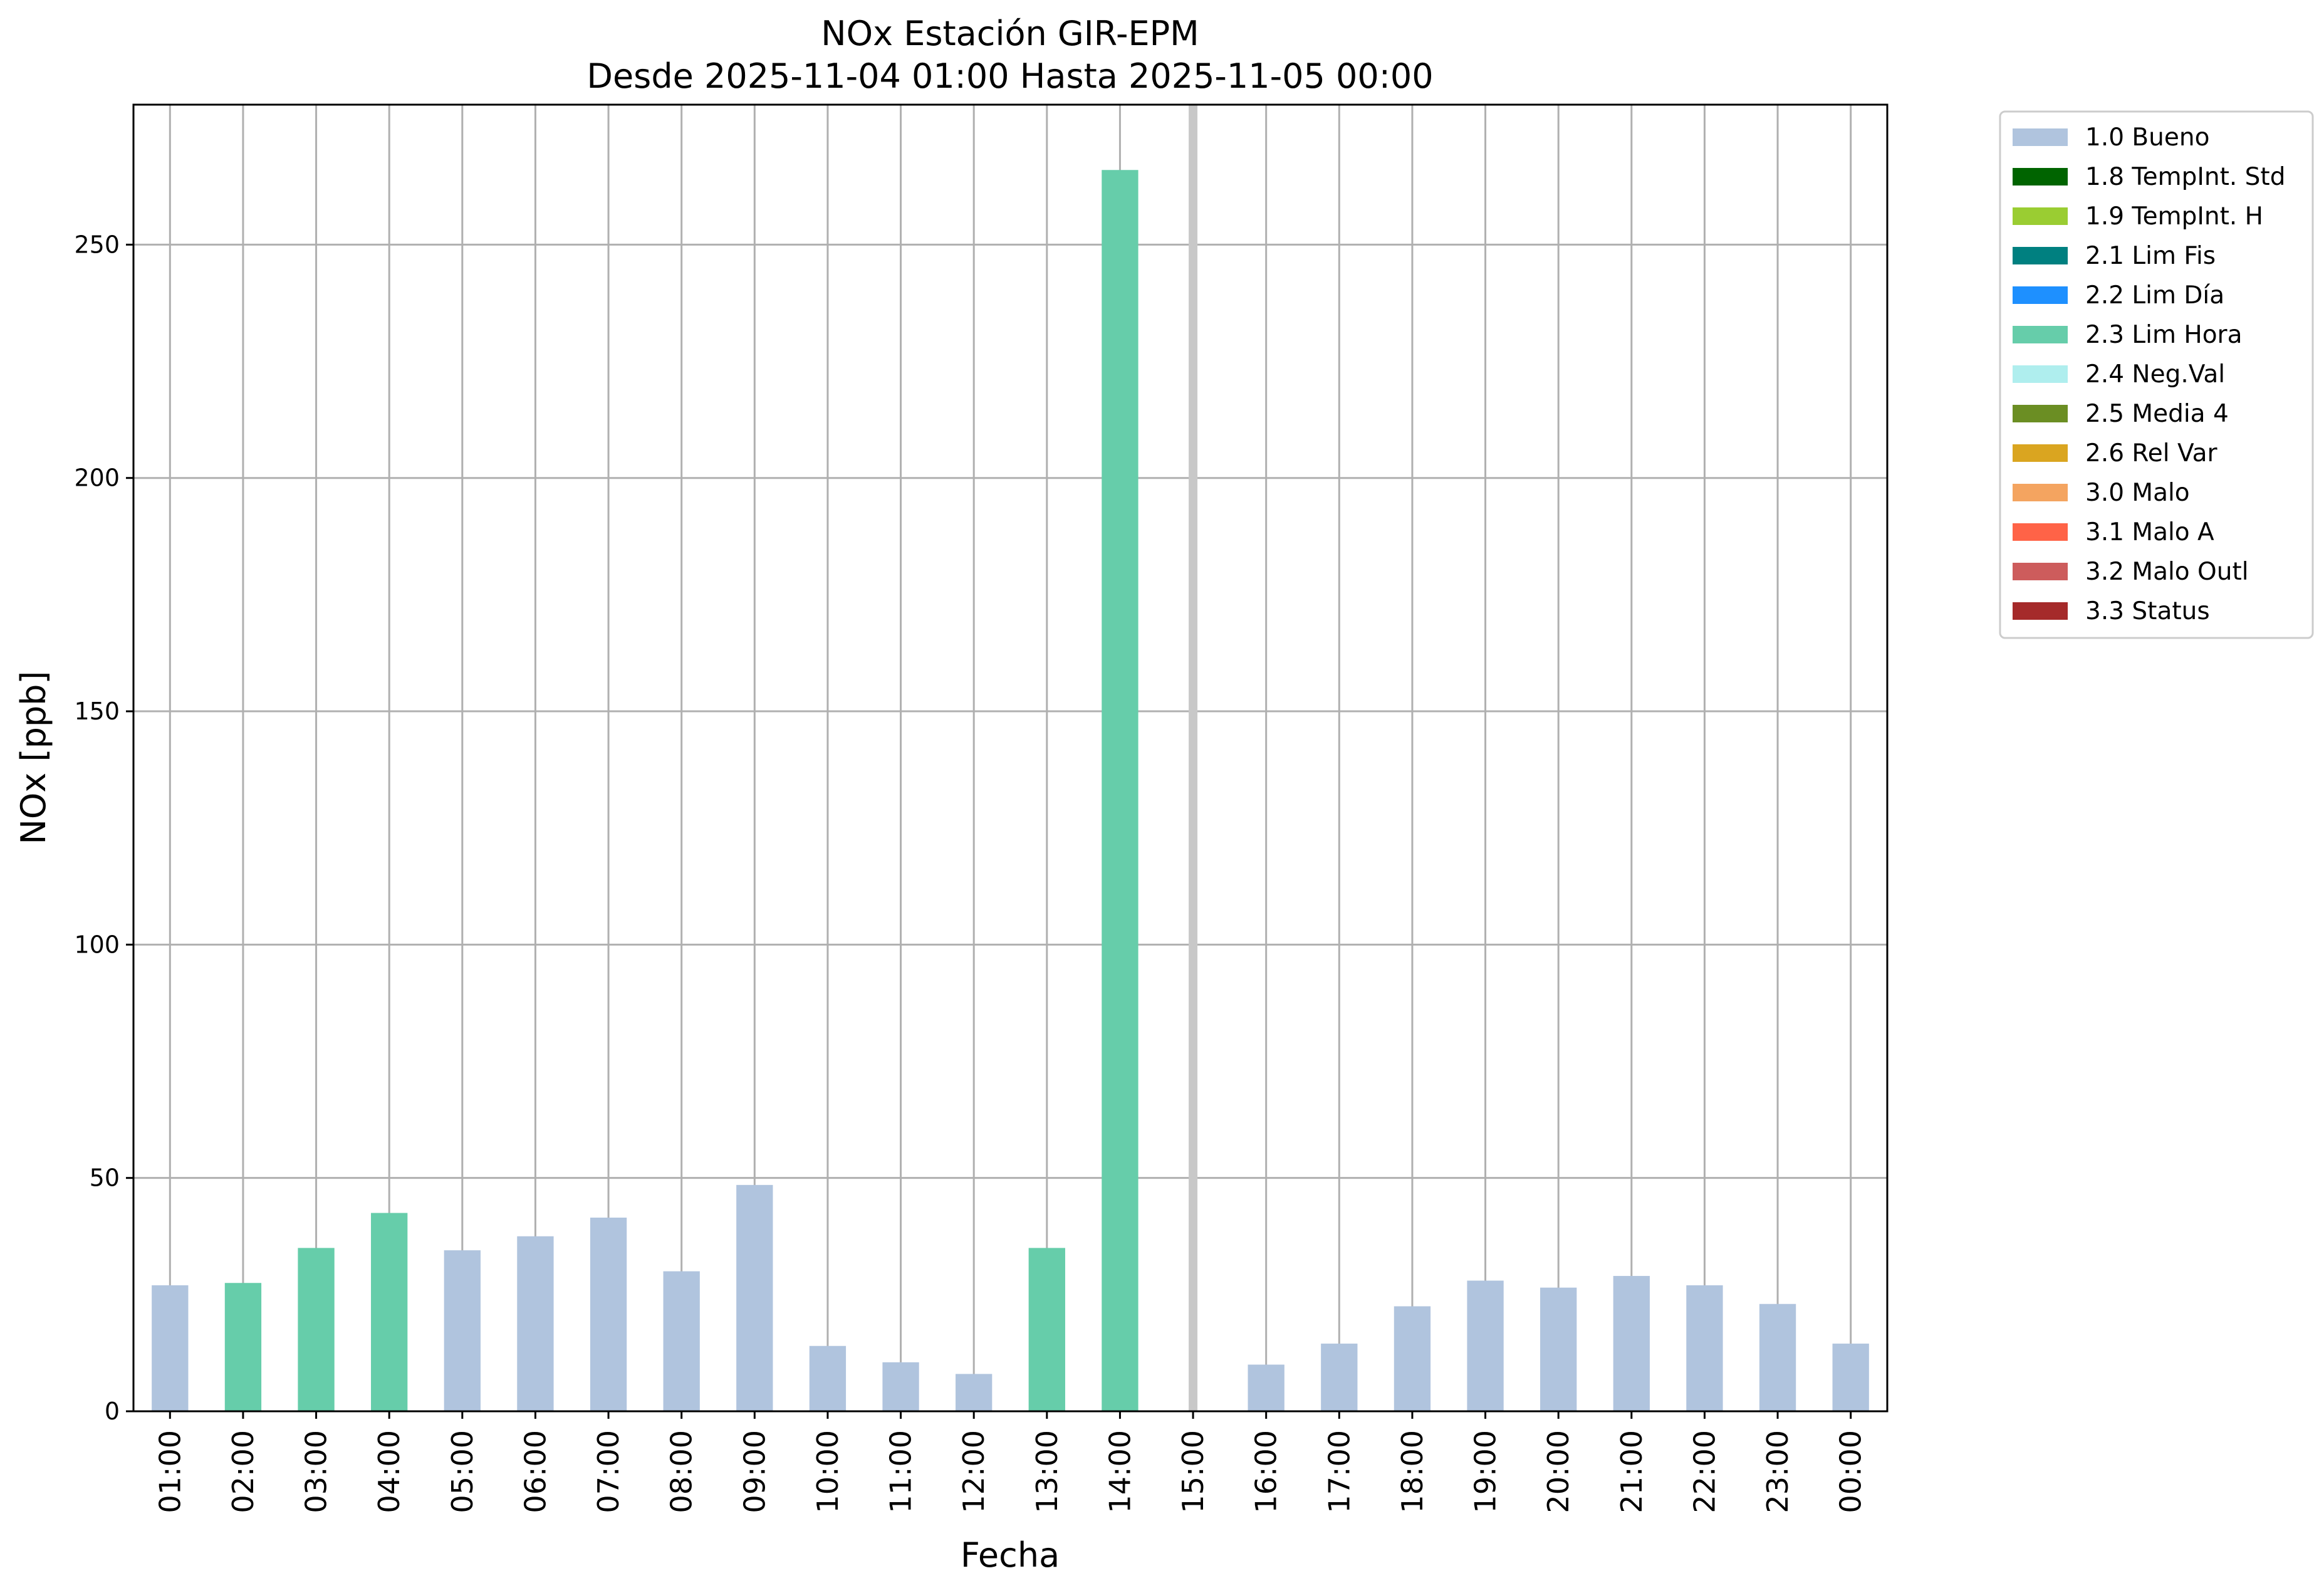  I want to click on legend-label: 1.0 Bueno, so click(2147, 138).